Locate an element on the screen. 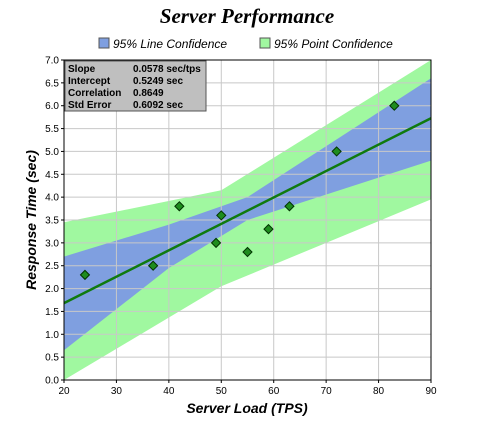 The height and width of the screenshot is (440, 495). y-tick-label: 0.0 is located at coordinates (52, 381).